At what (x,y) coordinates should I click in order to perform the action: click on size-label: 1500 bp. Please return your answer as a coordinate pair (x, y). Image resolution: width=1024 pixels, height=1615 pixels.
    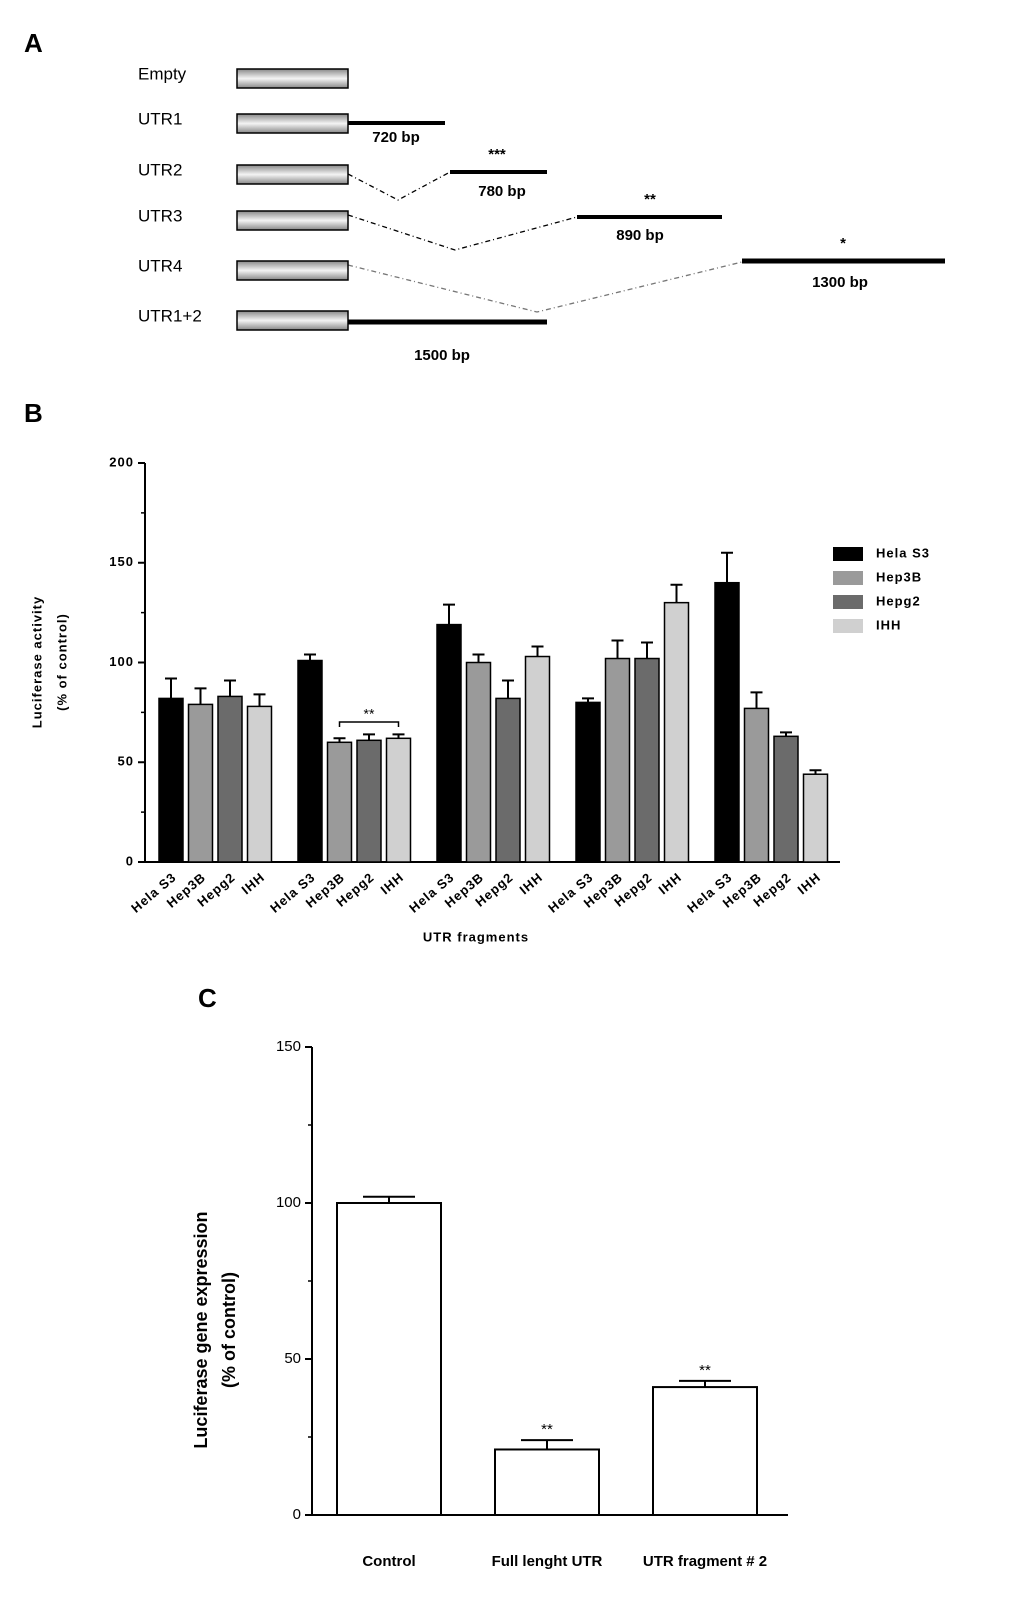
    Looking at the image, I should click on (442, 355).